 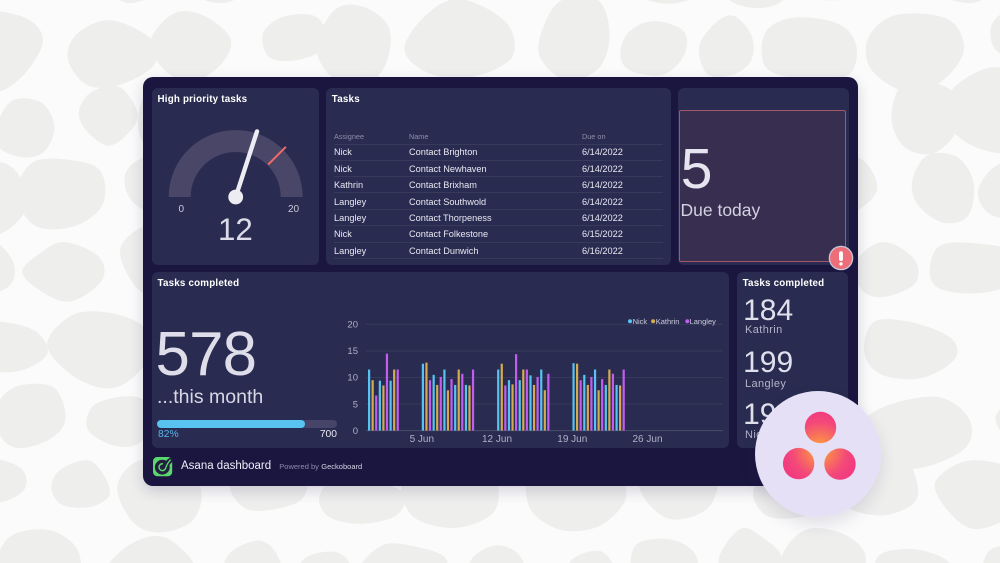 I want to click on svg-text: 19 Jun, so click(x=572, y=439).